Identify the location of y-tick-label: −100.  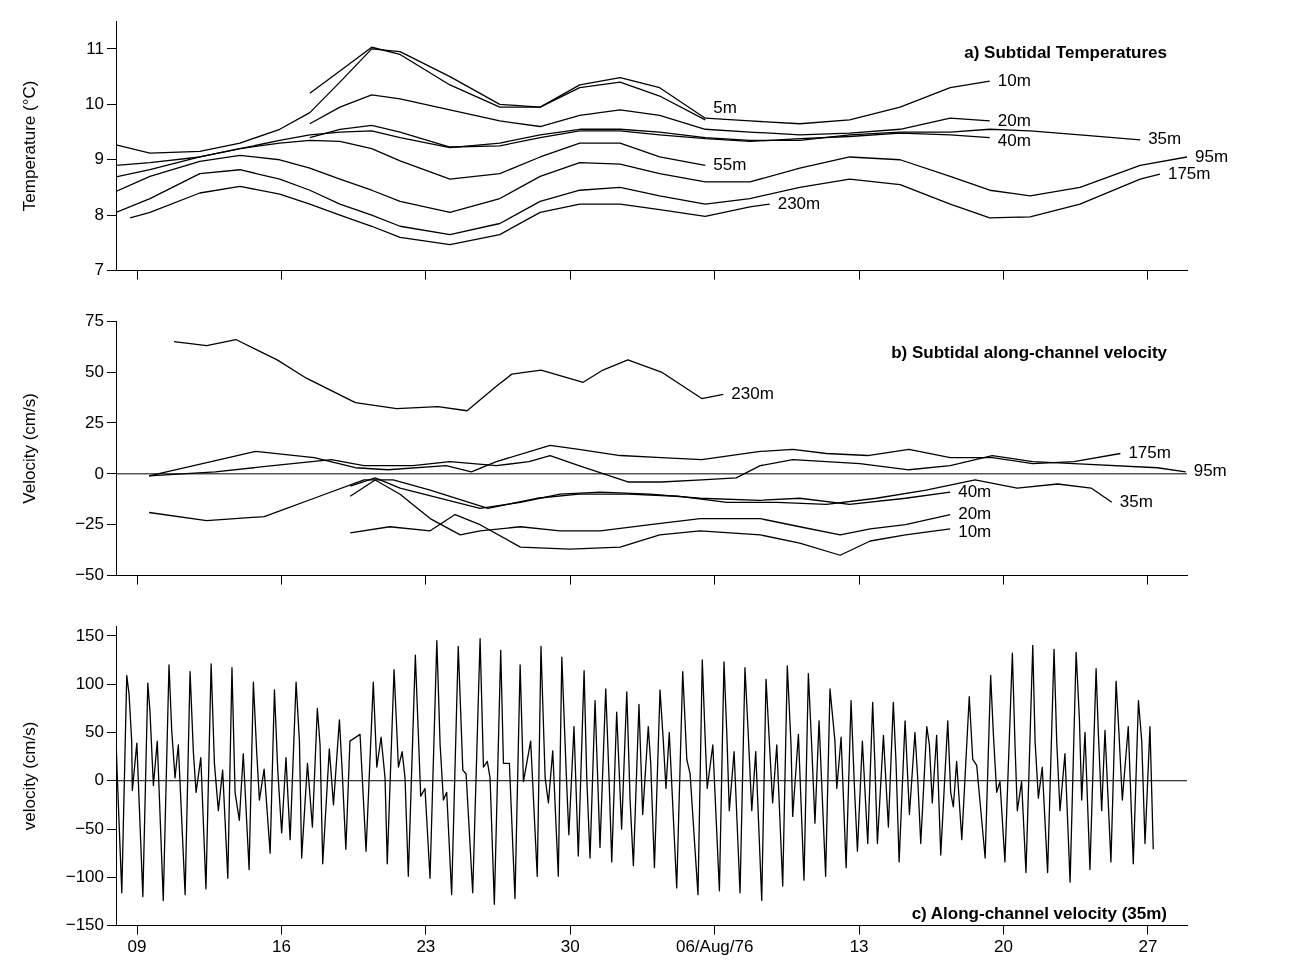
(84, 876).